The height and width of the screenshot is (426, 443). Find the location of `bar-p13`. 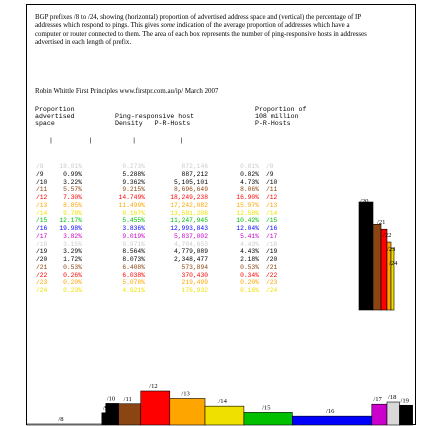

bar-p13 is located at coordinates (187, 412).